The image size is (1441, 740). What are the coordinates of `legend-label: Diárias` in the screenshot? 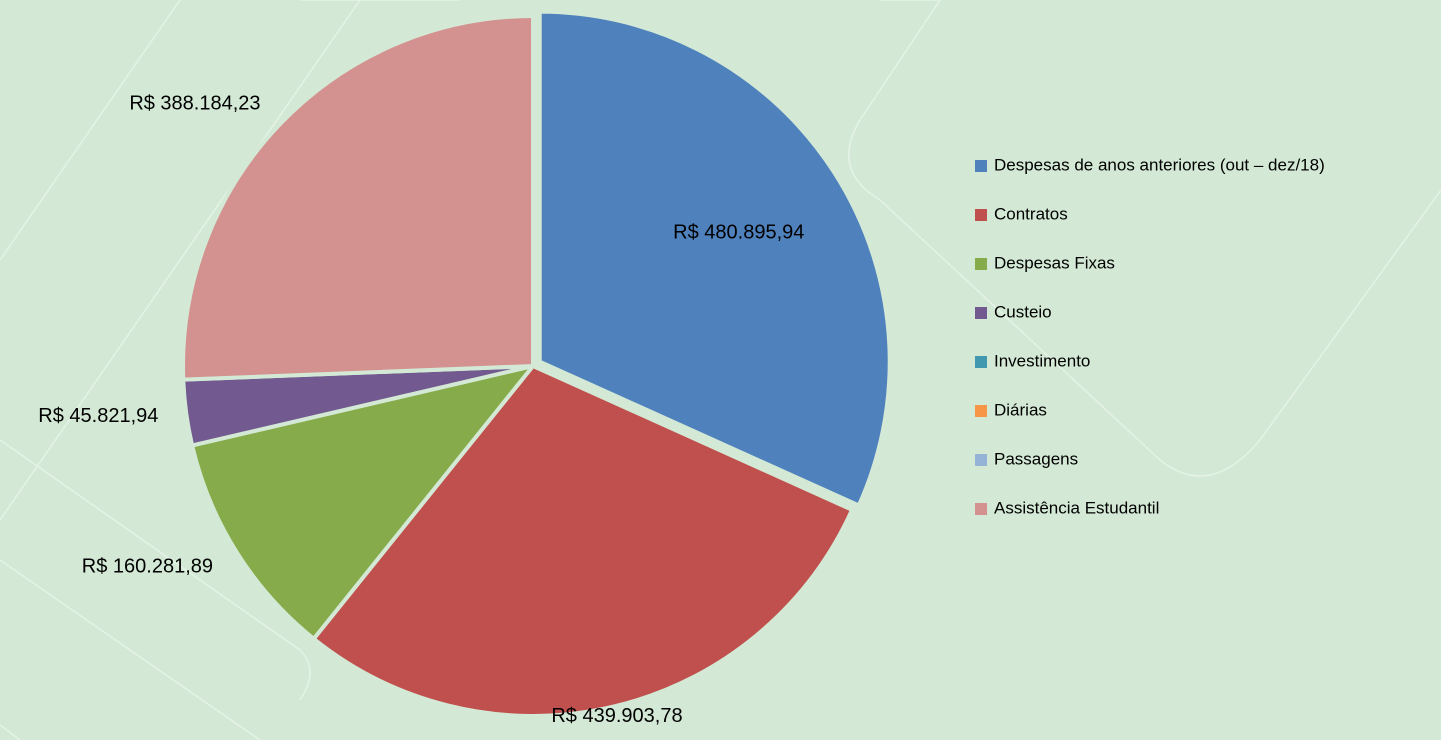 It's located at (1020, 409).